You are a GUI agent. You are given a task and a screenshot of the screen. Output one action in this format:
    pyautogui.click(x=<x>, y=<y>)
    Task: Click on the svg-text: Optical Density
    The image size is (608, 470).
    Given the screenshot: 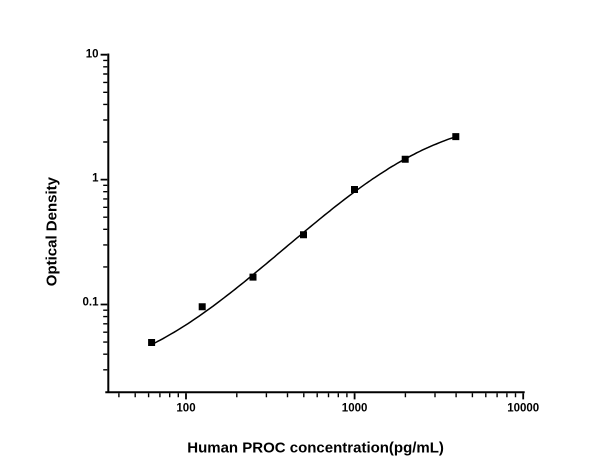 What is the action you would take?
    pyautogui.click(x=52, y=231)
    